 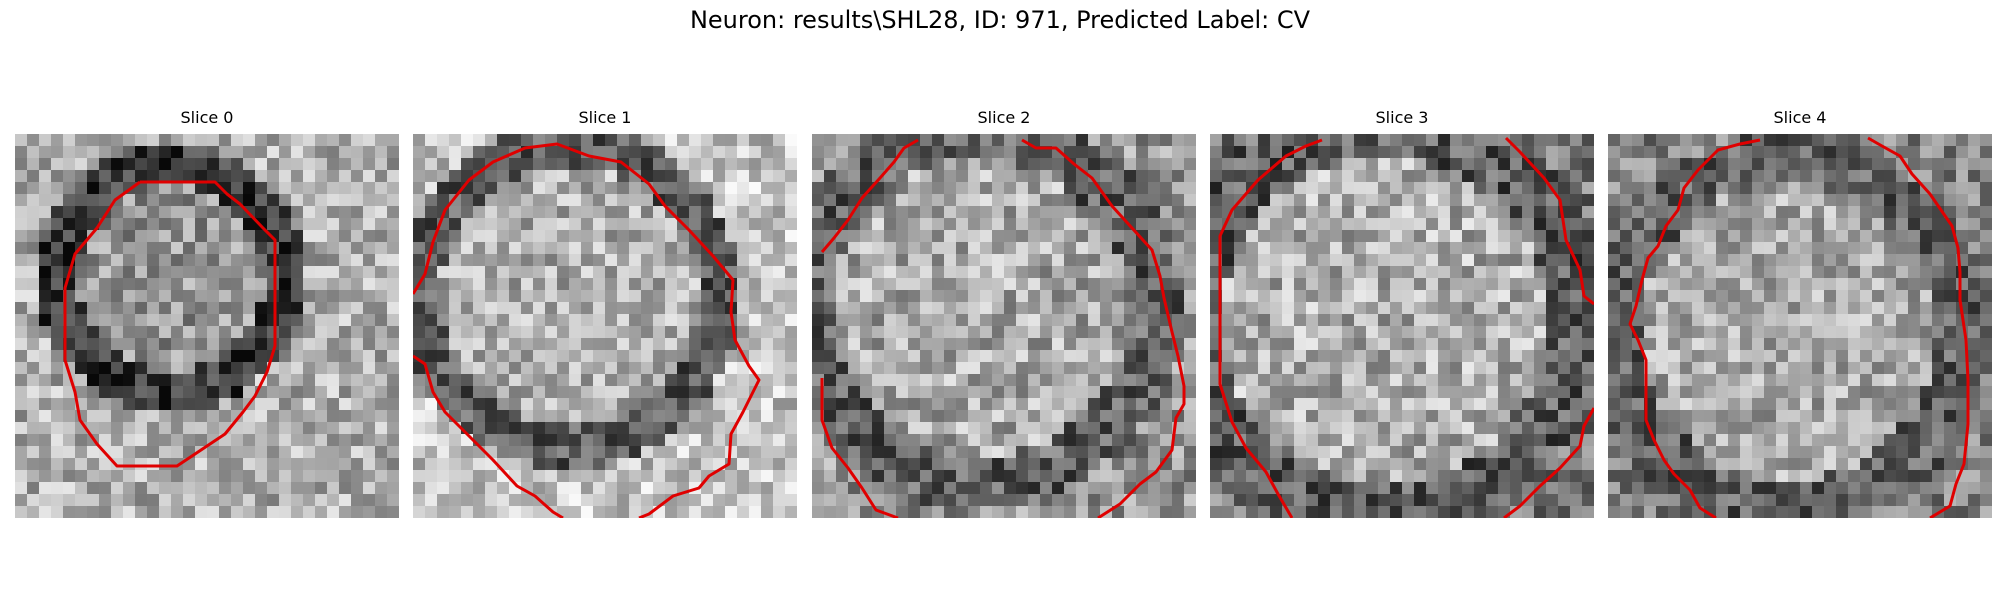 What do you see at coordinates (605, 117) in the screenshot?
I see `slice-title: Slice 1` at bounding box center [605, 117].